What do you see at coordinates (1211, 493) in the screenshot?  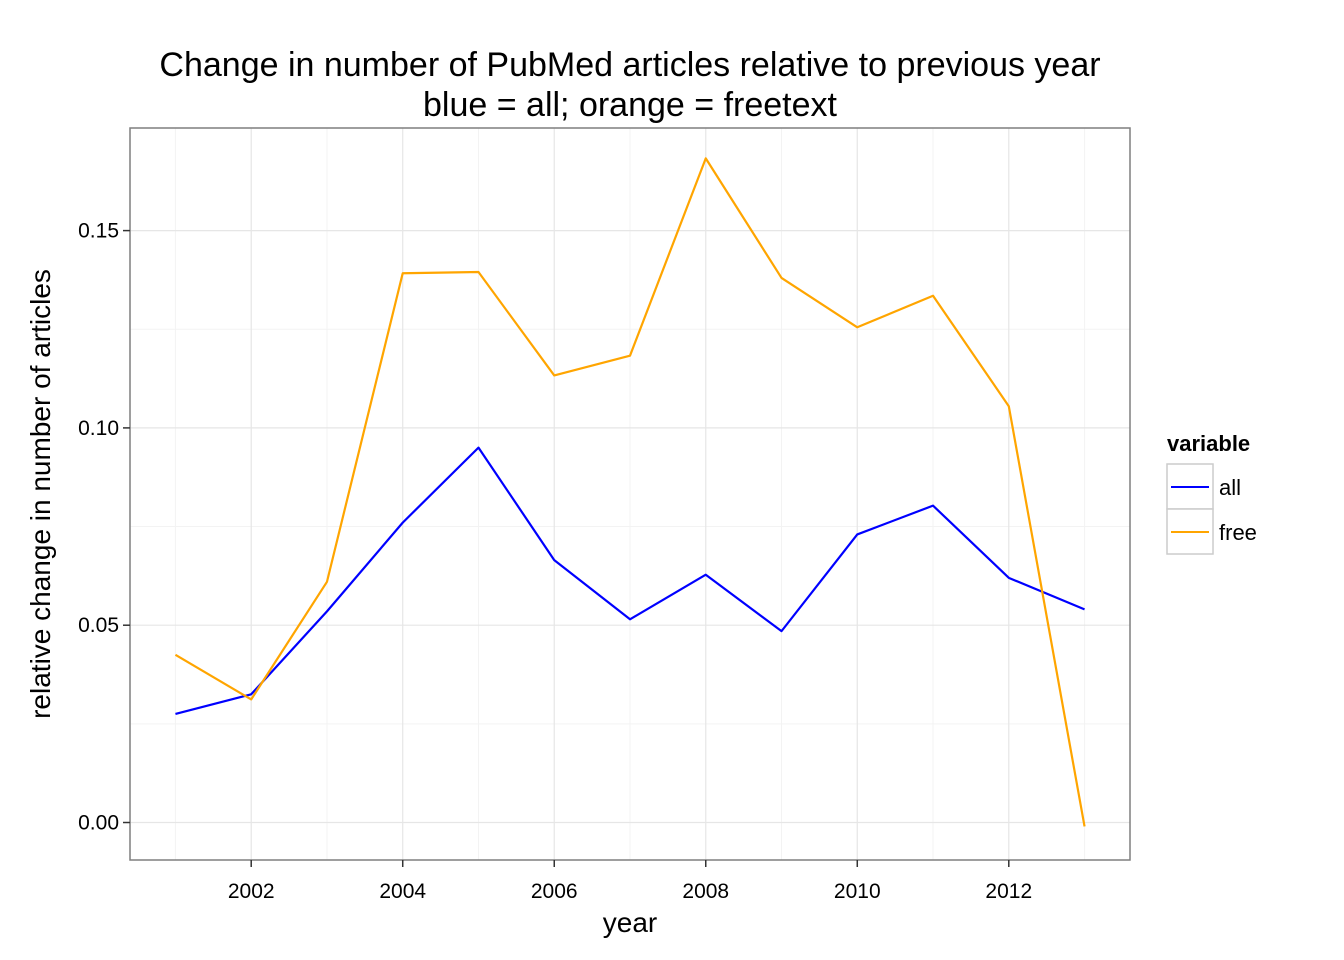 I see `legend: variable all free` at bounding box center [1211, 493].